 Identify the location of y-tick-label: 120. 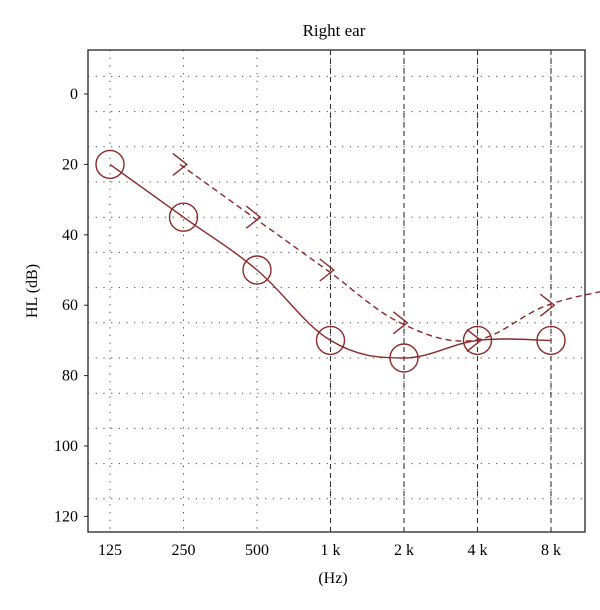
(66, 516).